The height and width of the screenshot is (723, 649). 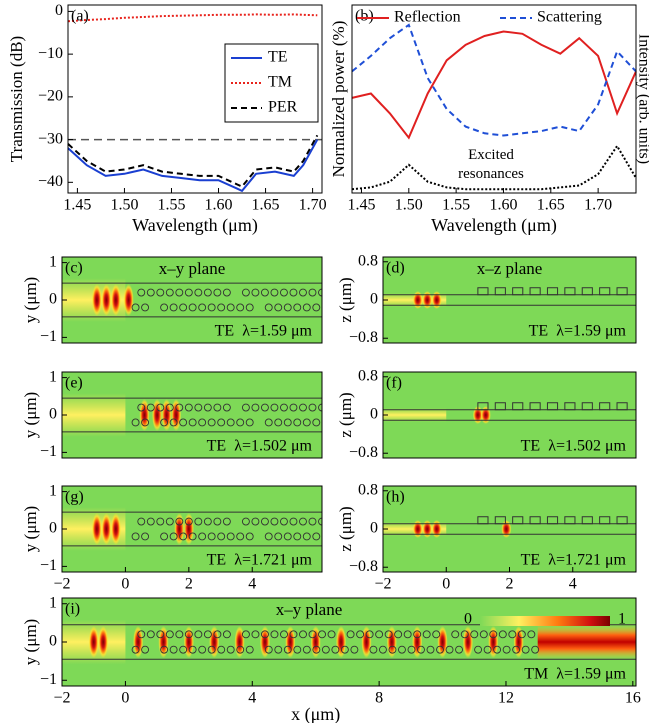 What do you see at coordinates (578, 331) in the screenshot?
I see `mode-label: TE λ=1.59 μm` at bounding box center [578, 331].